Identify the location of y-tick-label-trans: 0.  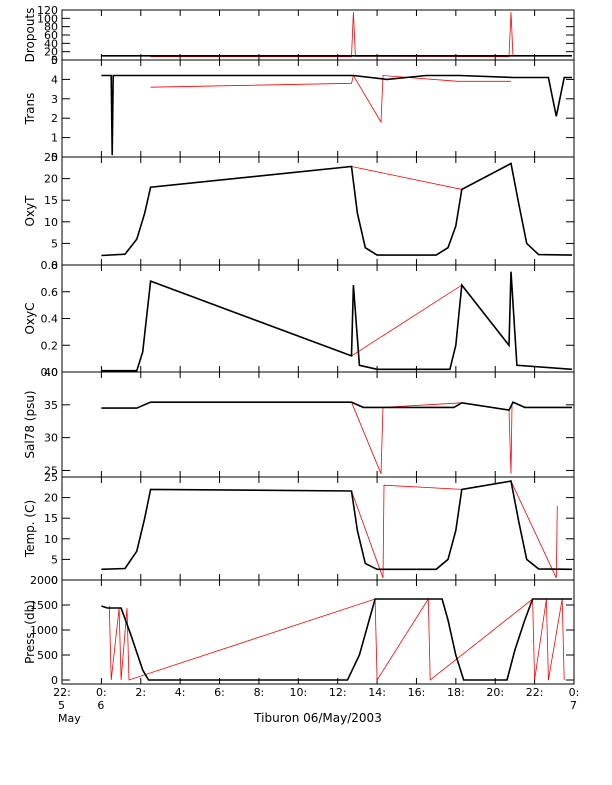
(54, 157).